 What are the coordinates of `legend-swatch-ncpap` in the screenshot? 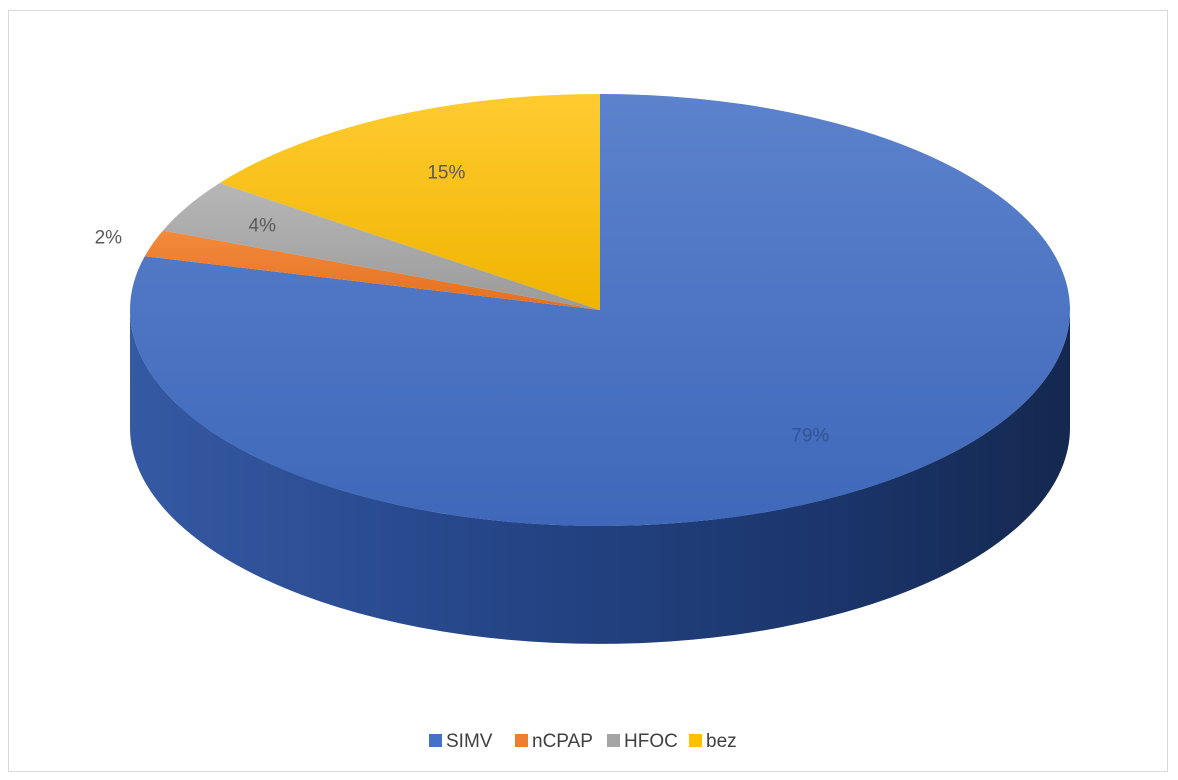 It's located at (521, 740).